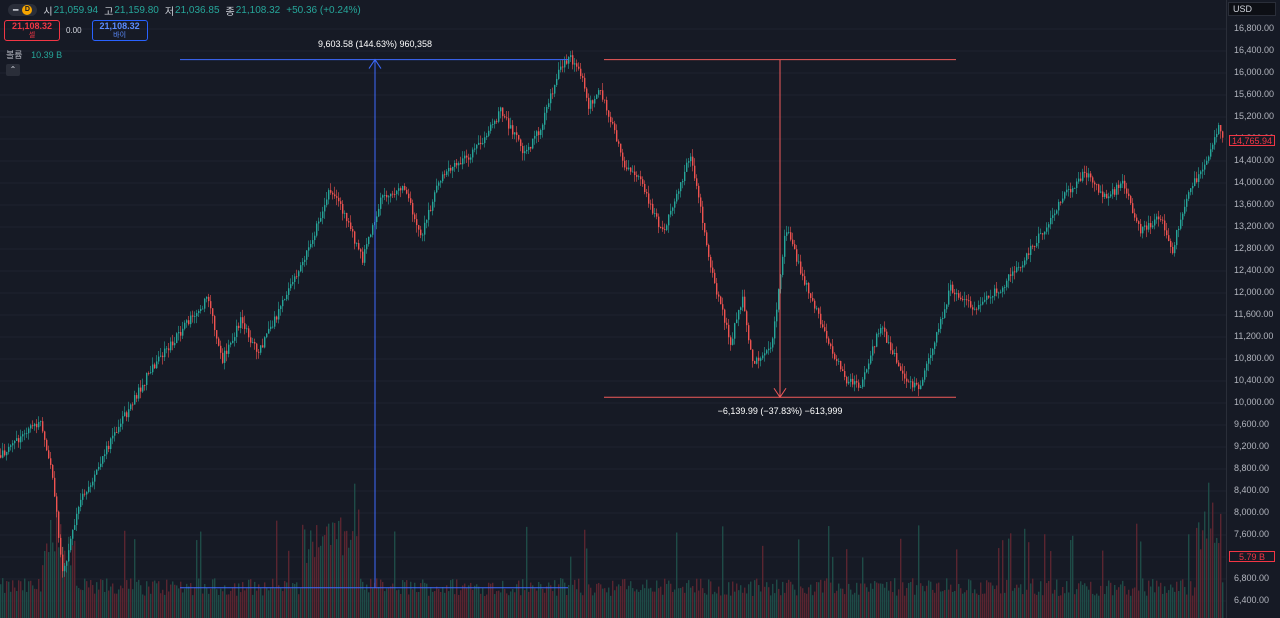 The width and height of the screenshot is (1280, 618). Describe the element at coordinates (14, 55) in the screenshot. I see `volume-label: 볼륨` at that location.